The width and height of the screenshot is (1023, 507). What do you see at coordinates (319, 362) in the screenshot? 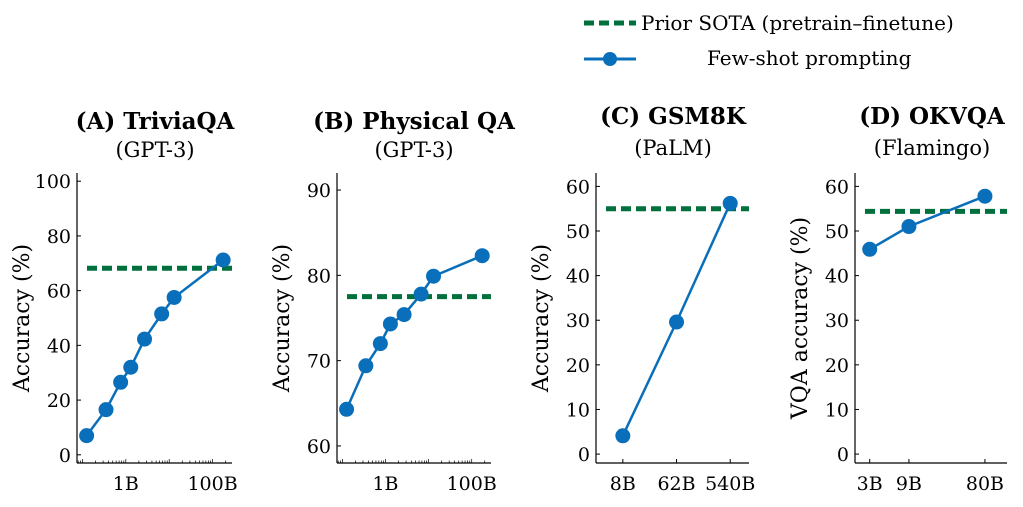
I see `y-tick-label: 70` at bounding box center [319, 362].